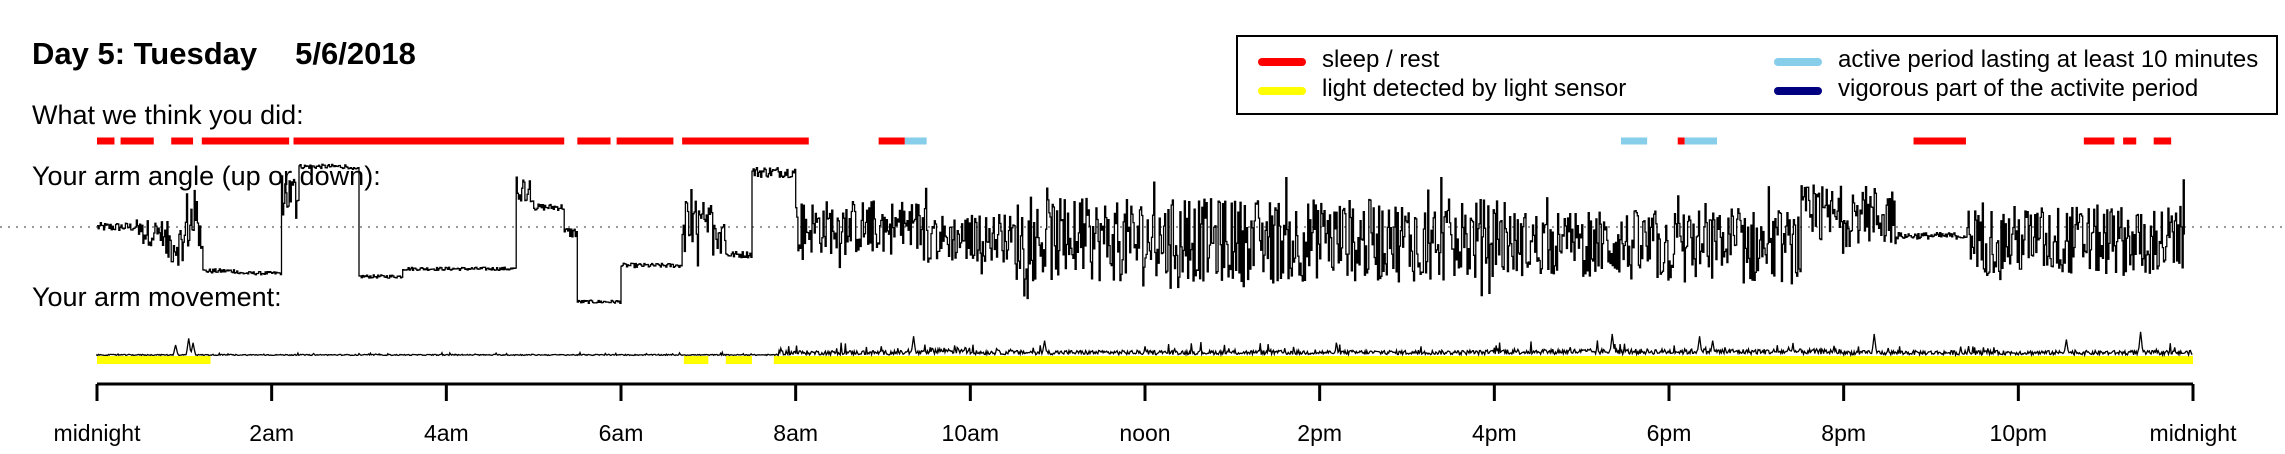 The height and width of the screenshot is (454, 2285). I want to click on tick-label-11: 10pm, so click(2019, 433).